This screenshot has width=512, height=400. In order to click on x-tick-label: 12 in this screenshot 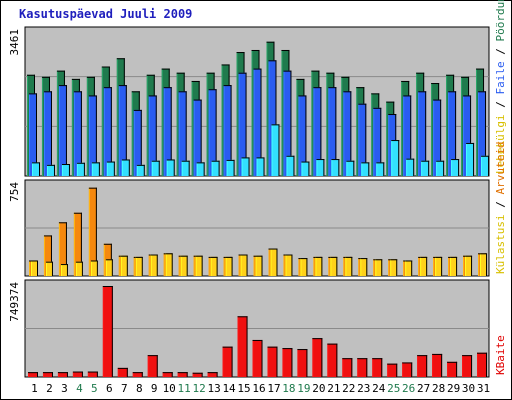, I will do `click(199, 388)`.